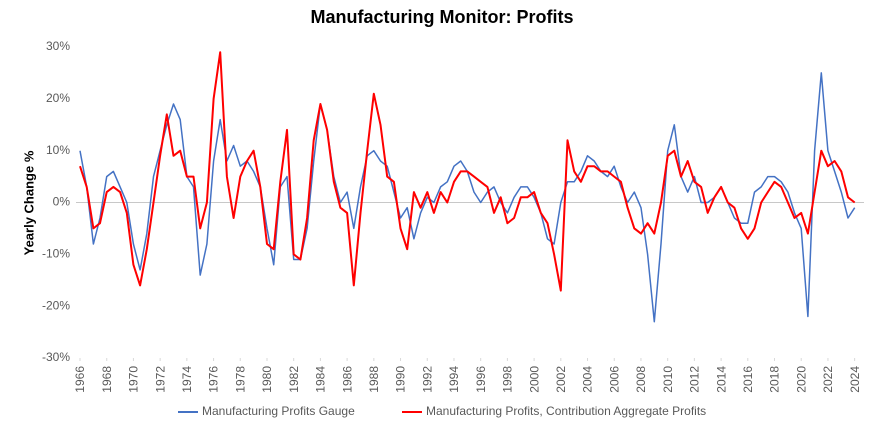  Describe the element at coordinates (56, 357) in the screenshot. I see `y-tick-label: -30%` at that location.